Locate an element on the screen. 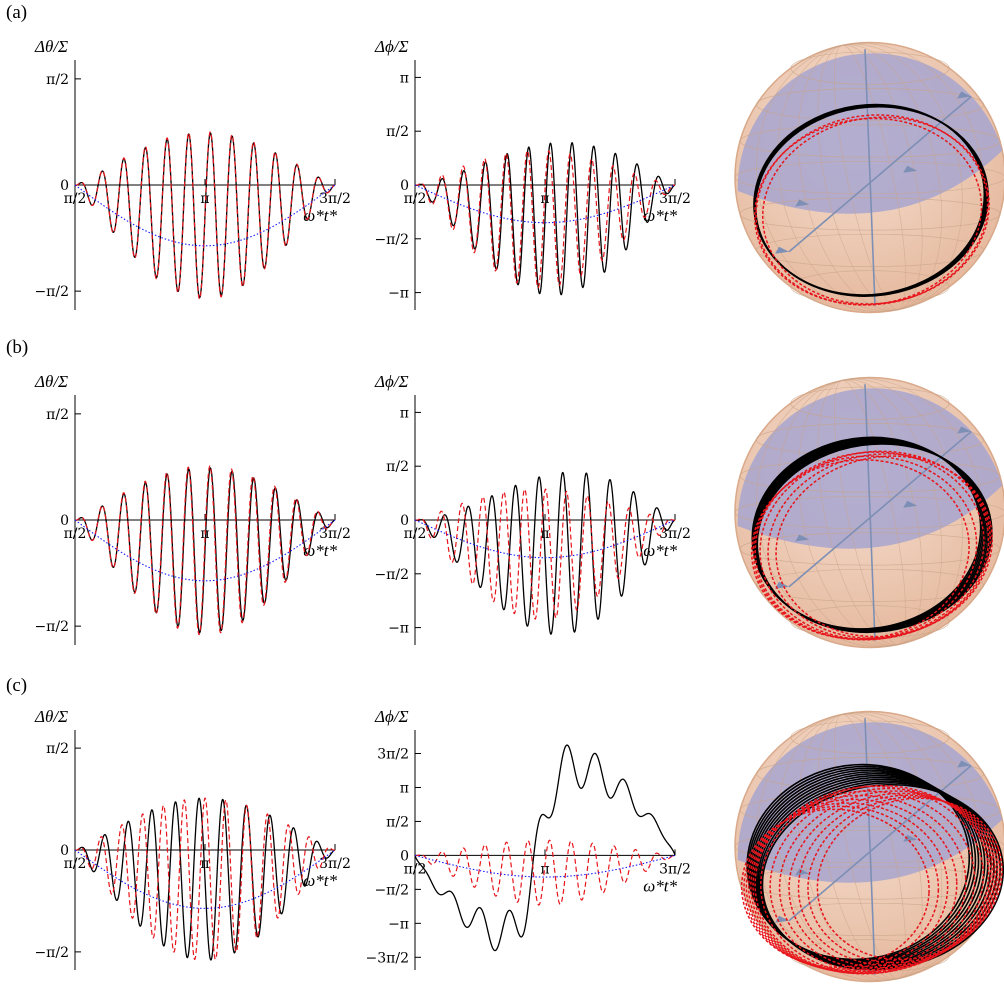 This screenshot has width=1004, height=993. y-tick-label: −3π/2 is located at coordinates (387, 958).